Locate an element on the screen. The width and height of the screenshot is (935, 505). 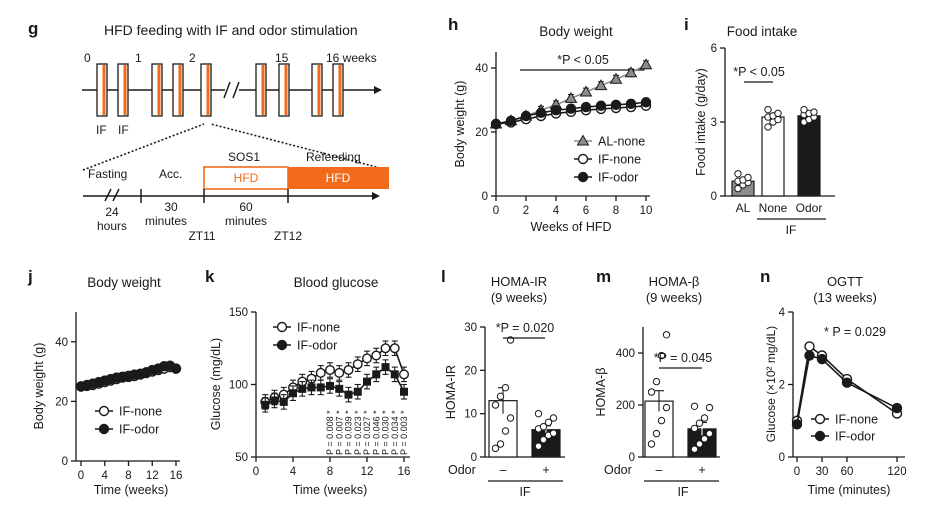
chart-title: HOMA-IR is located at coordinates (519, 281).